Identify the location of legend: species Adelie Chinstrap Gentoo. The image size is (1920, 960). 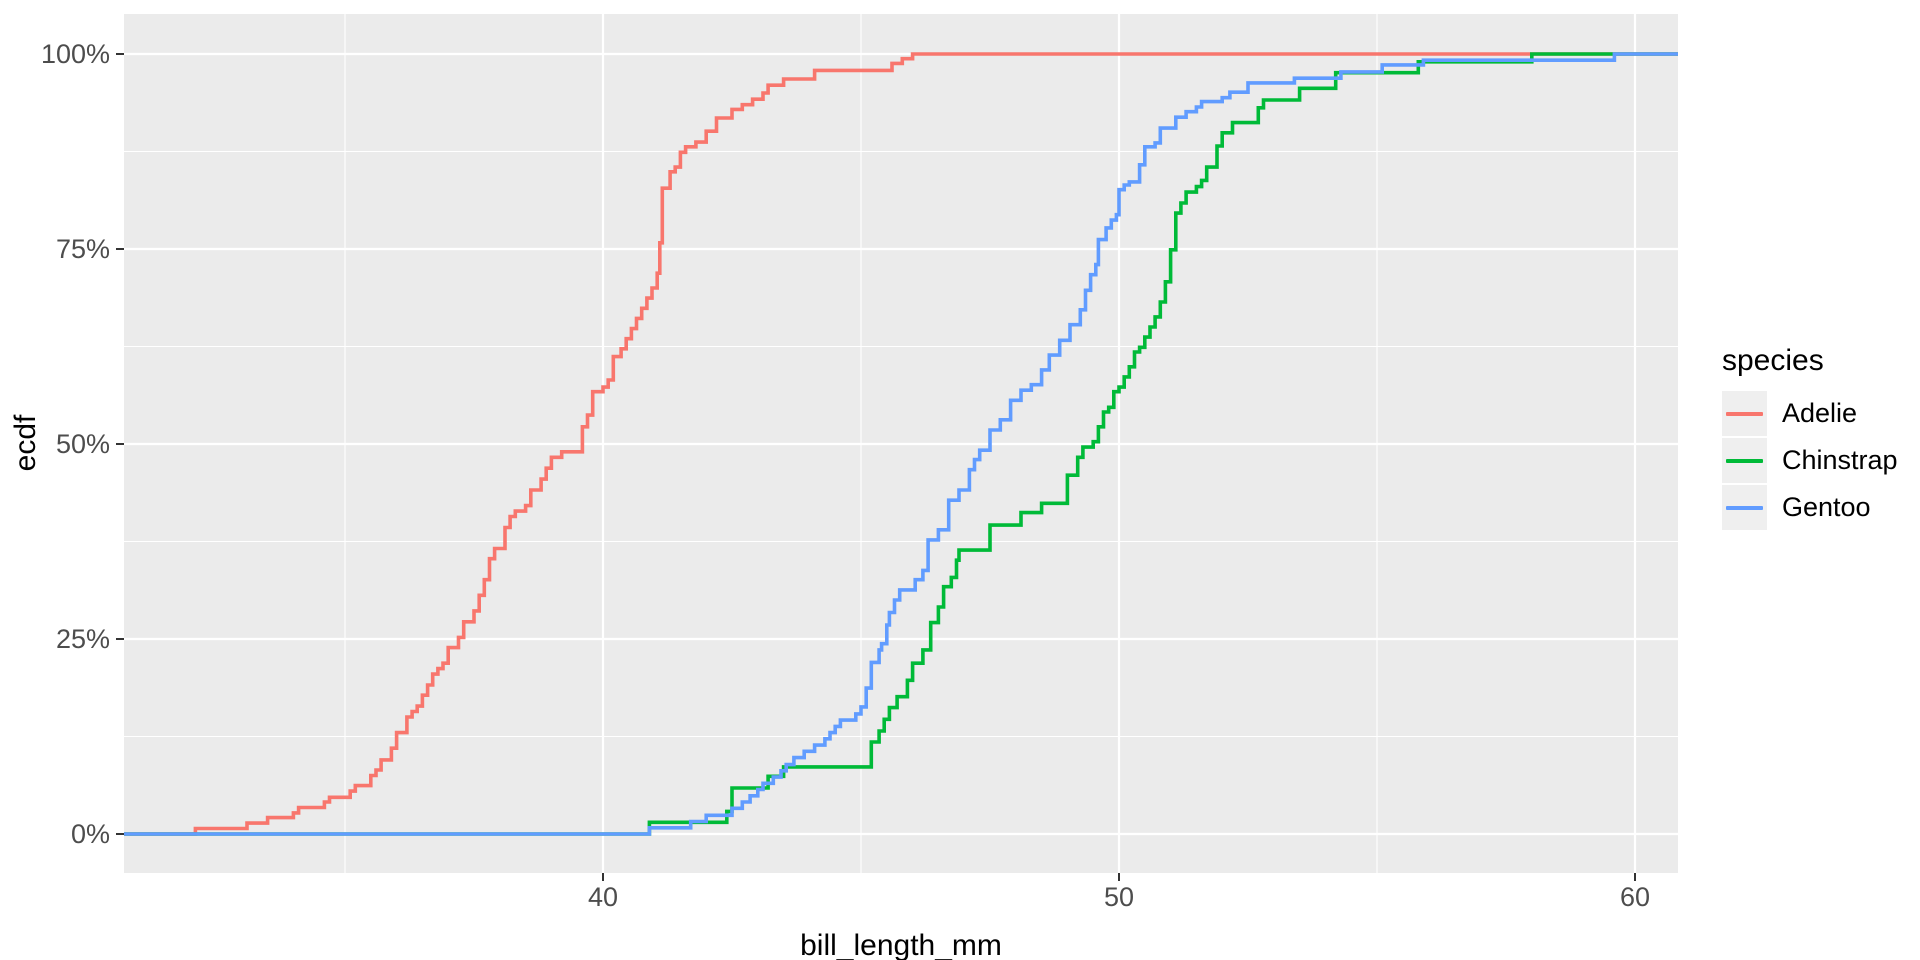
(1810, 438).